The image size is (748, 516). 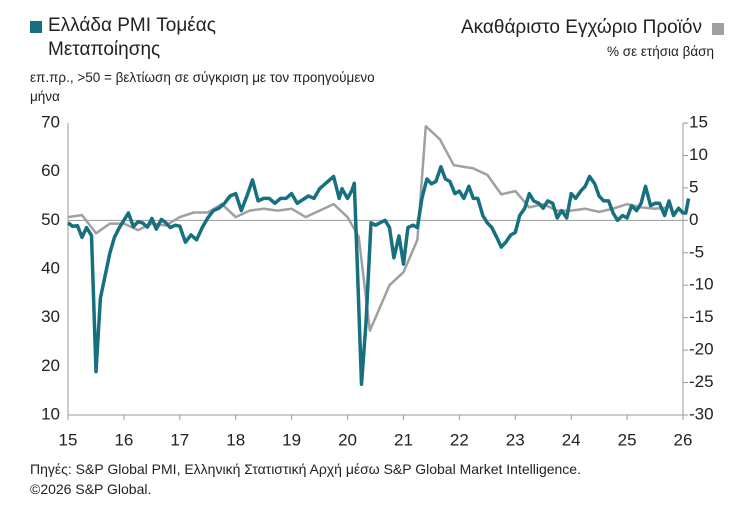 What do you see at coordinates (459, 439) in the screenshot?
I see `x-tick-label: 22` at bounding box center [459, 439].